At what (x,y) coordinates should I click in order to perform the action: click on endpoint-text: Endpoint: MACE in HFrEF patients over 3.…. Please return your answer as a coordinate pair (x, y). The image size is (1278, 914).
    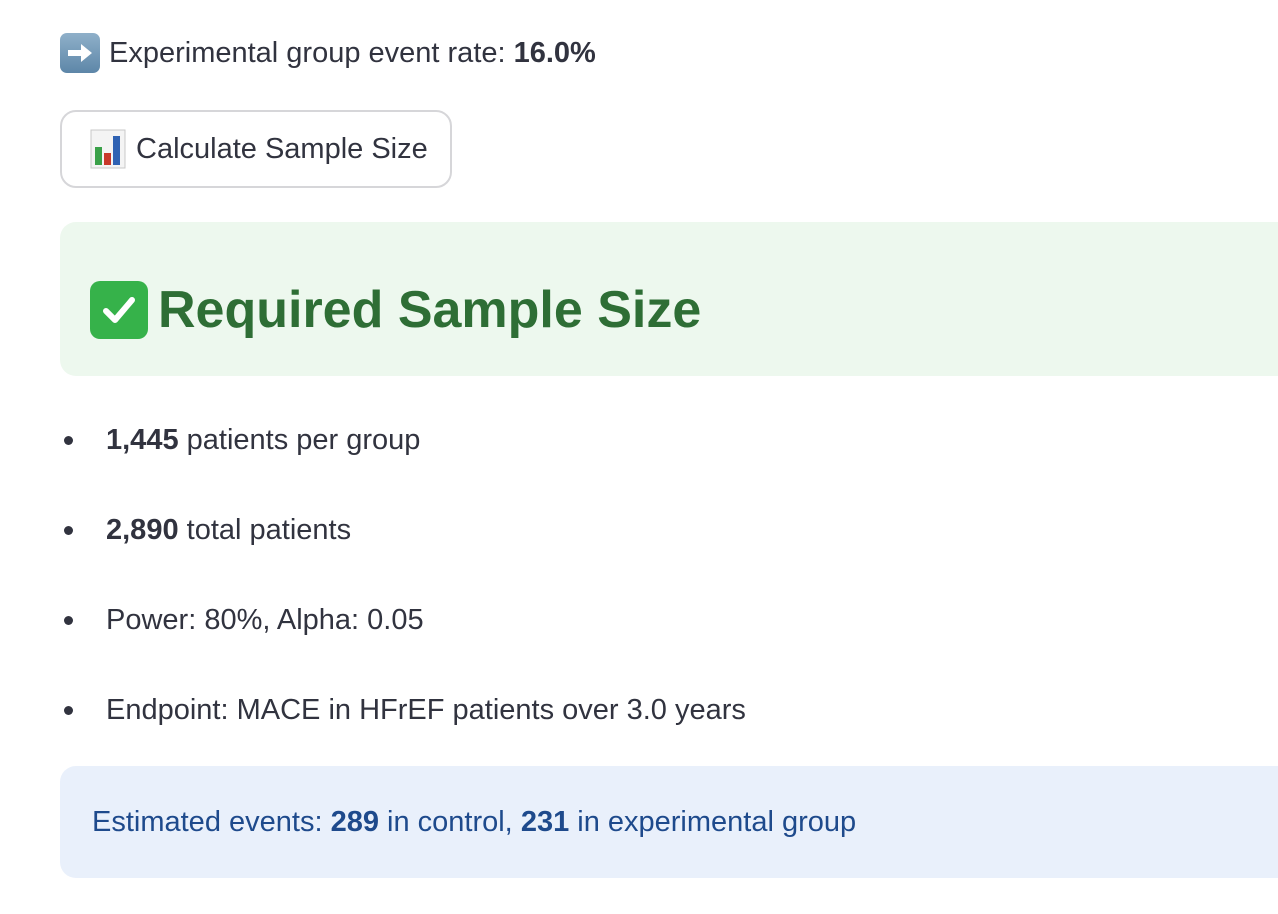
    Looking at the image, I should click on (426, 709).